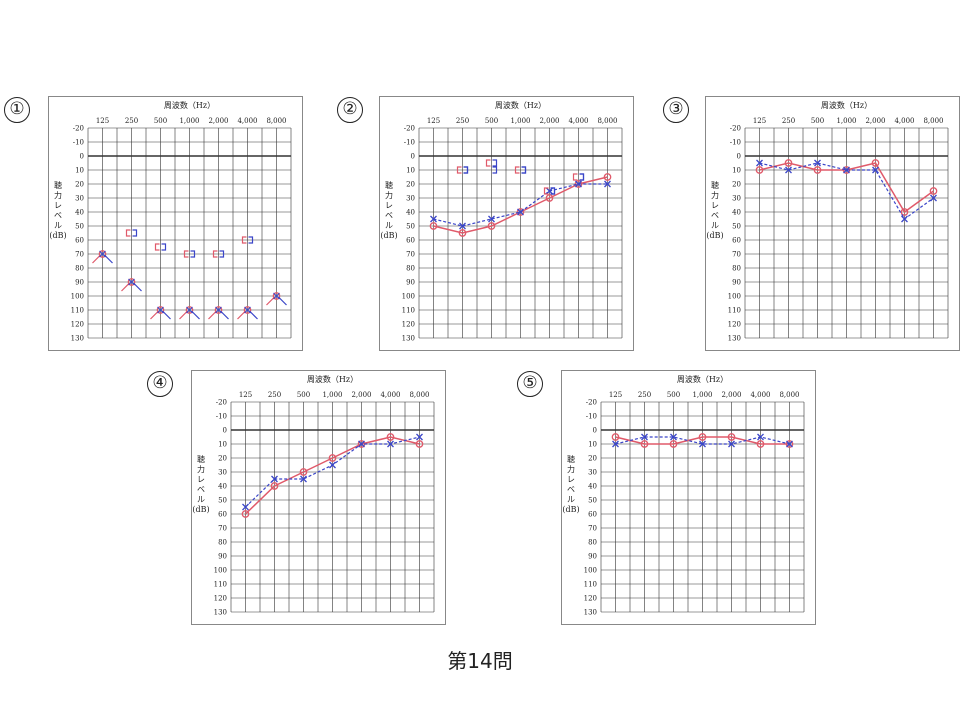 This screenshot has height=720, width=960. What do you see at coordinates (530, 384) in the screenshot?
I see `chart-number-5: ⑤` at bounding box center [530, 384].